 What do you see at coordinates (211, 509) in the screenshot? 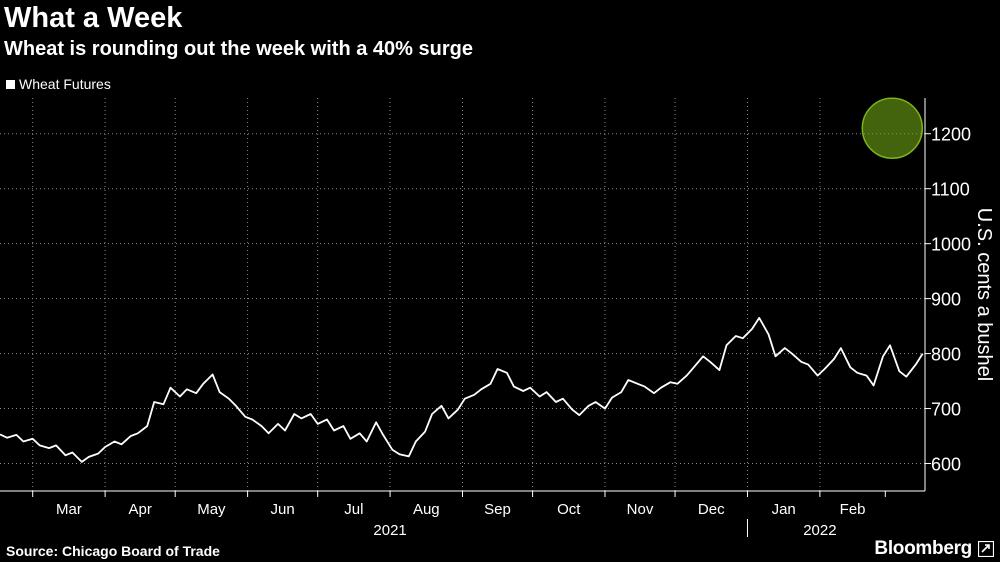
I see `x-month-label: May` at bounding box center [211, 509].